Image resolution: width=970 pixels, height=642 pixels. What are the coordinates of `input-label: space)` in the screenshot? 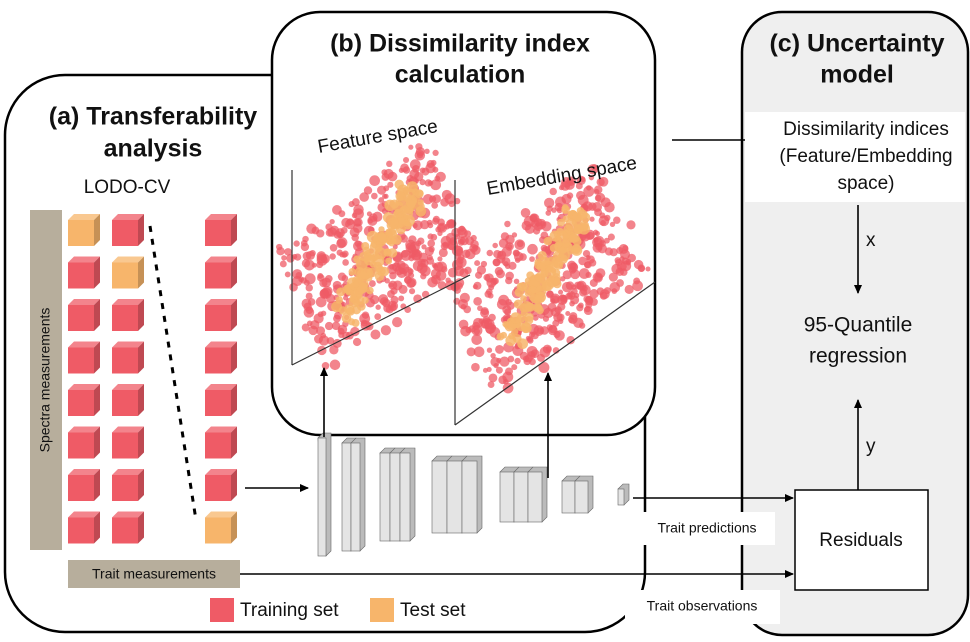 It's located at (865, 183).